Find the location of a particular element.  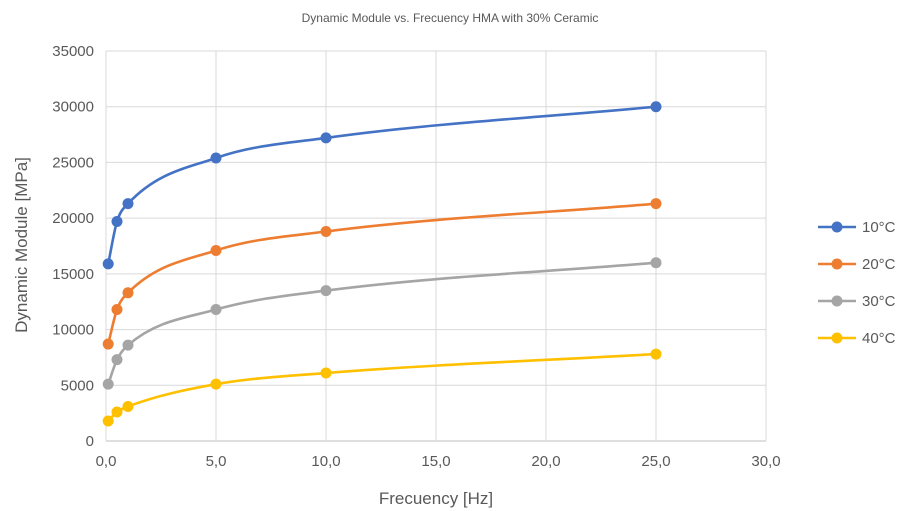

y-tick-label: 5000 is located at coordinates (77, 385).